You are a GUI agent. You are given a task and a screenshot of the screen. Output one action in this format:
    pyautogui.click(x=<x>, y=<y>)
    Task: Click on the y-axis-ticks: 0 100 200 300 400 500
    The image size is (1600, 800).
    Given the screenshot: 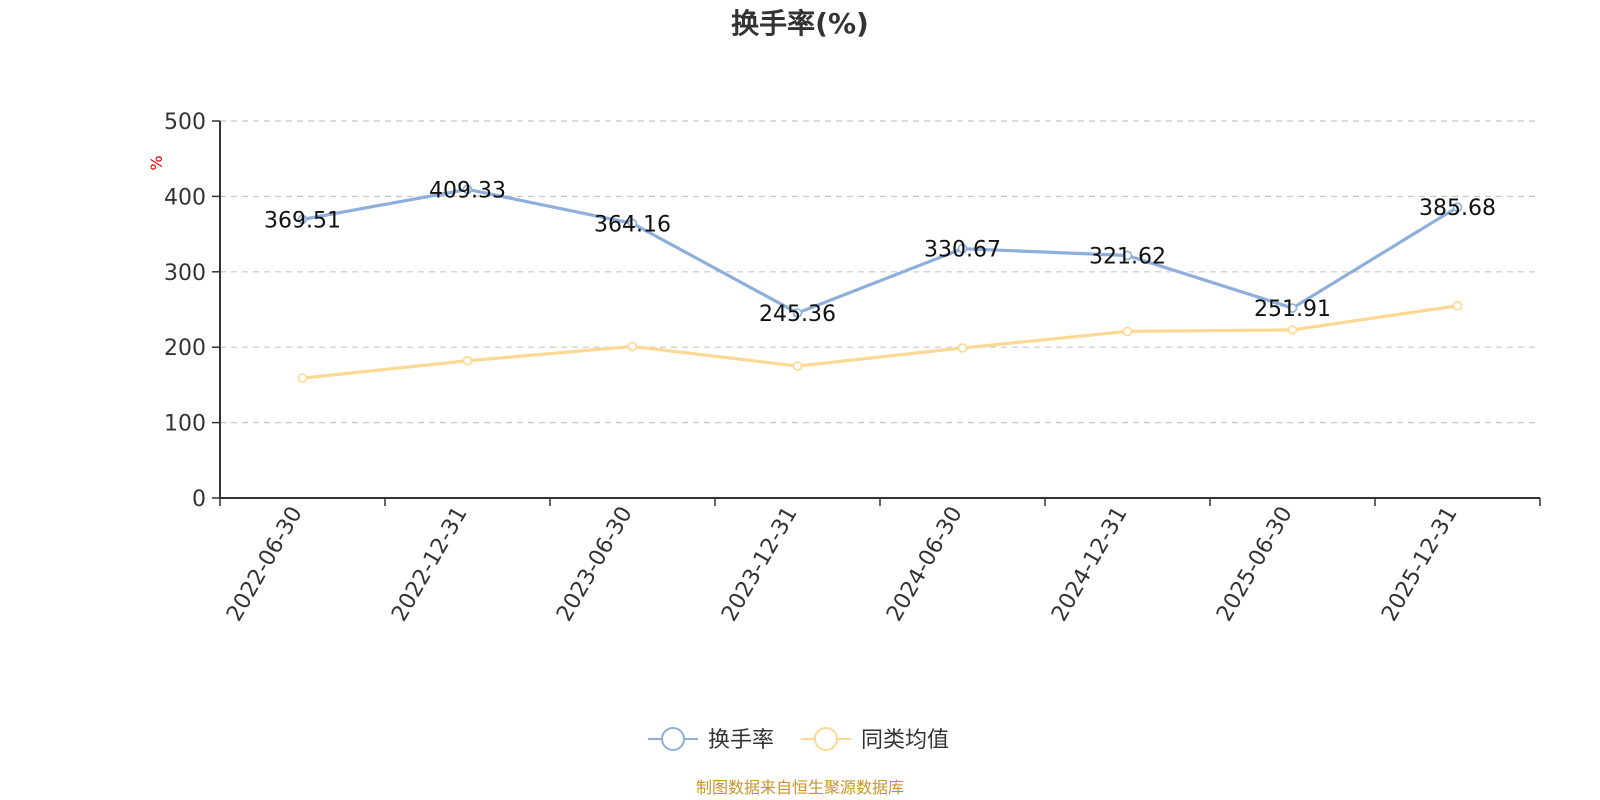 What is the action you would take?
    pyautogui.click(x=192, y=311)
    